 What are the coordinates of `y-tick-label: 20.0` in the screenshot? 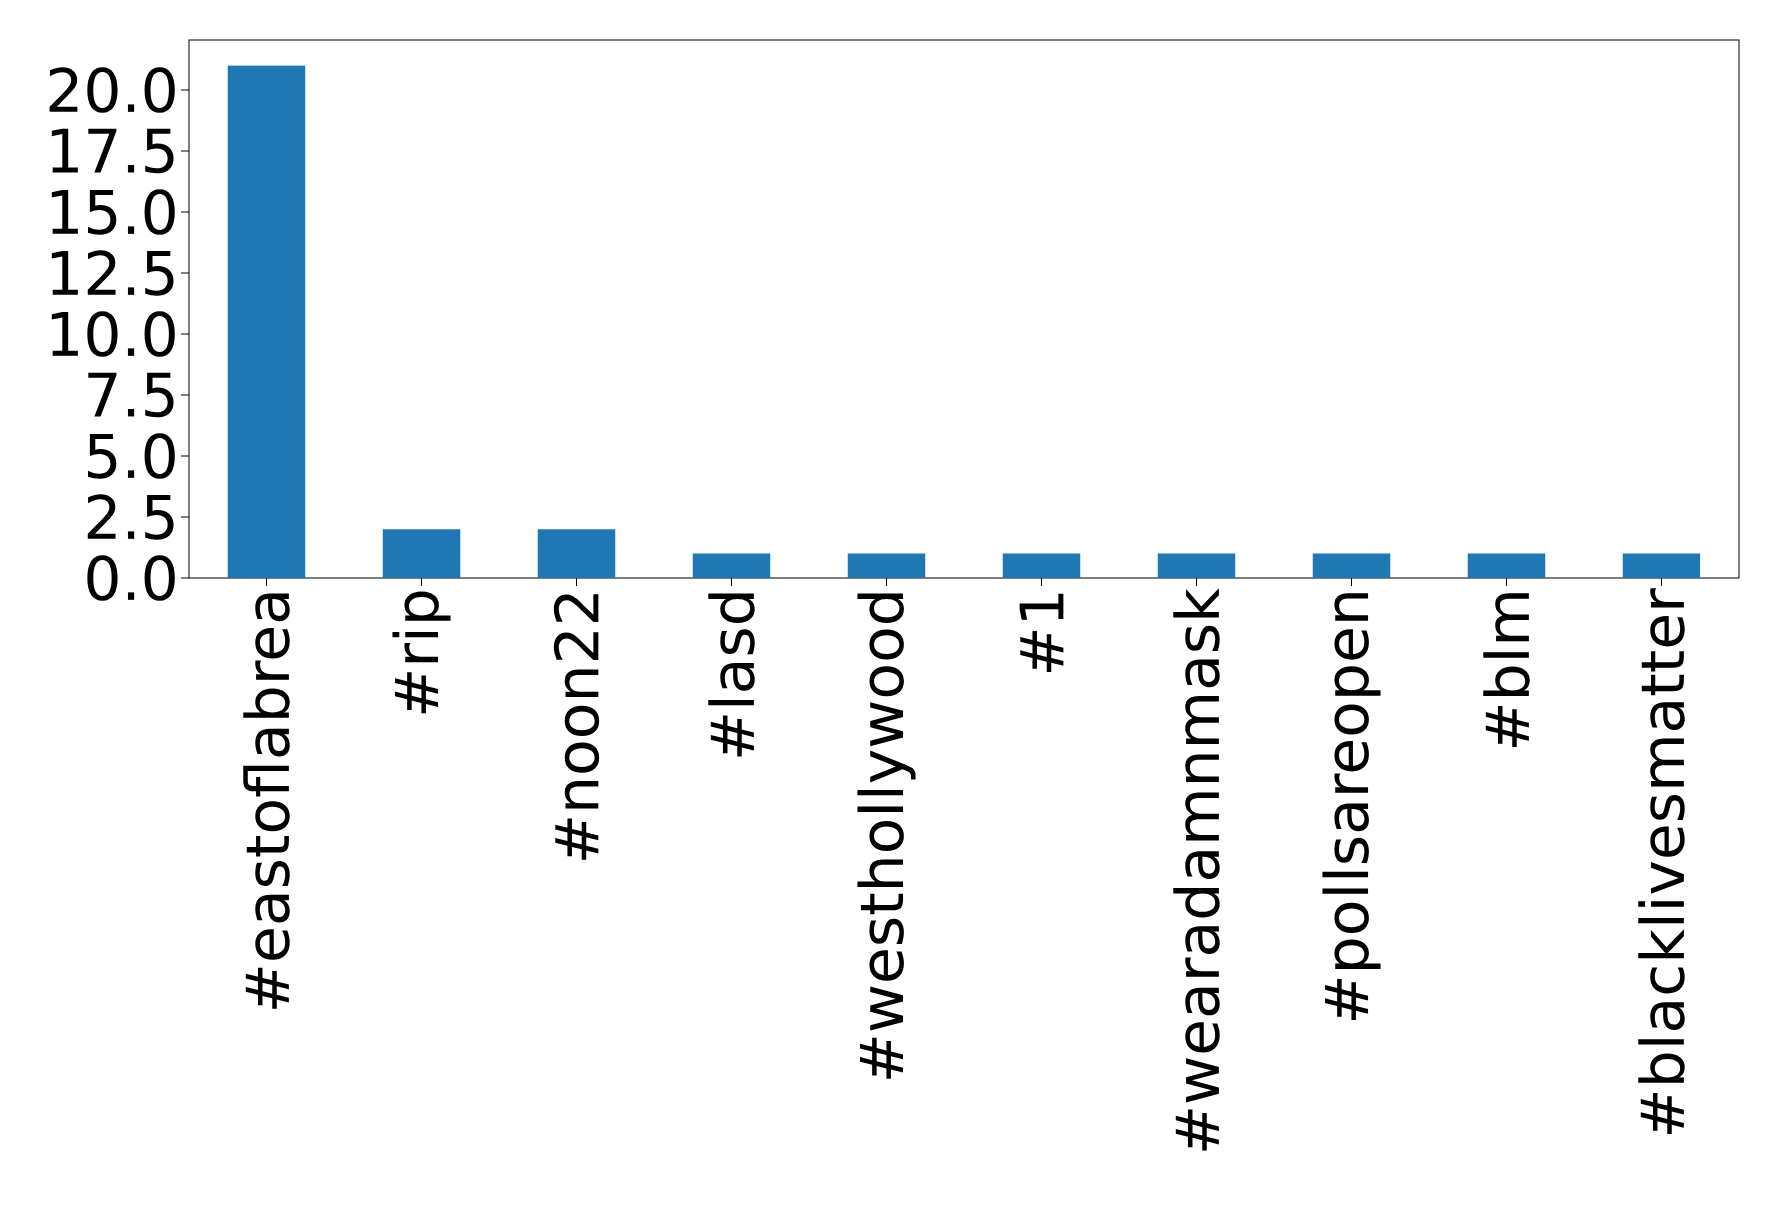 It's located at (112, 90).